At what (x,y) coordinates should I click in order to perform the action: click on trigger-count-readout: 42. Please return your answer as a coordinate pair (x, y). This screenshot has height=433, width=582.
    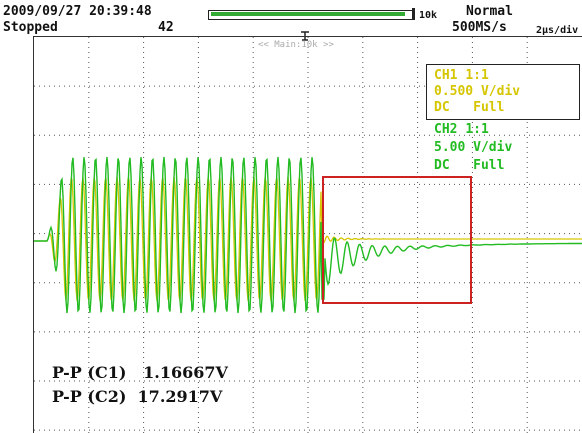
    Looking at the image, I should click on (166, 27).